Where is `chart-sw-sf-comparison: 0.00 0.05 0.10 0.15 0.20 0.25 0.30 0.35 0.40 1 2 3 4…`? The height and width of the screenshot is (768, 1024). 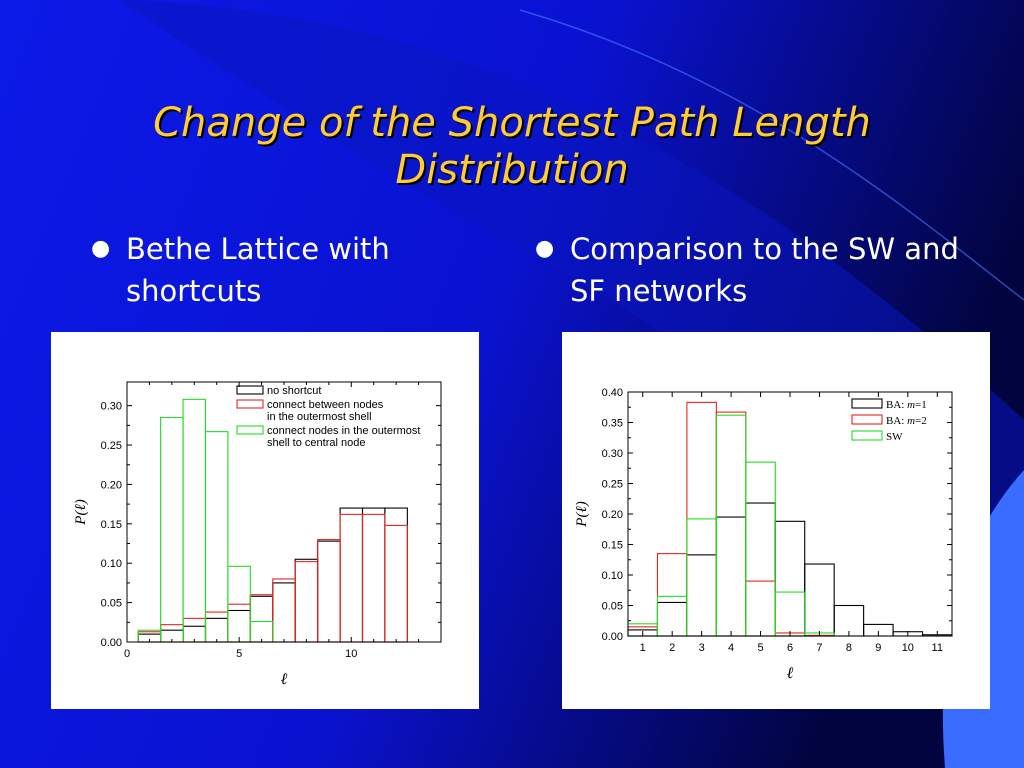 chart-sw-sf-comparison: 0.00 0.05 0.10 0.15 0.20 0.25 0.30 0.35 0.40 1 2 3 4… is located at coordinates (763, 534).